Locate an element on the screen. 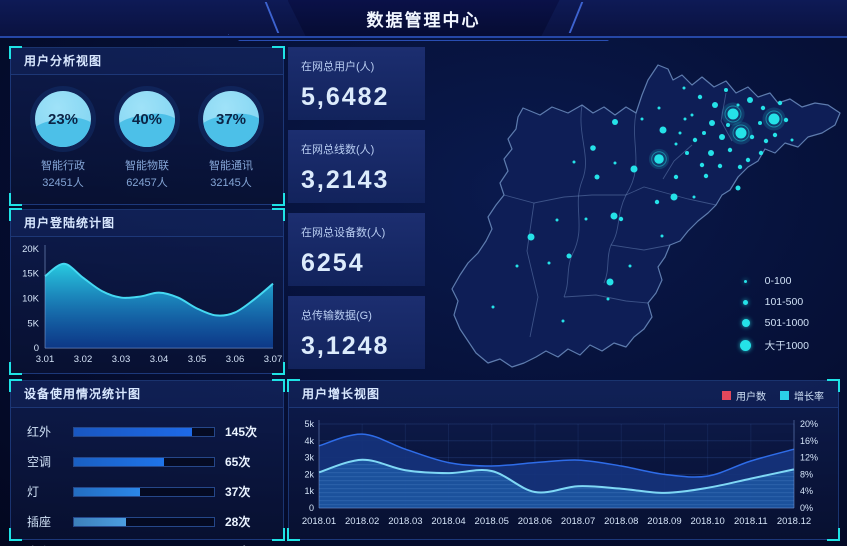  header-slash-left is located at coordinates (271, 17).